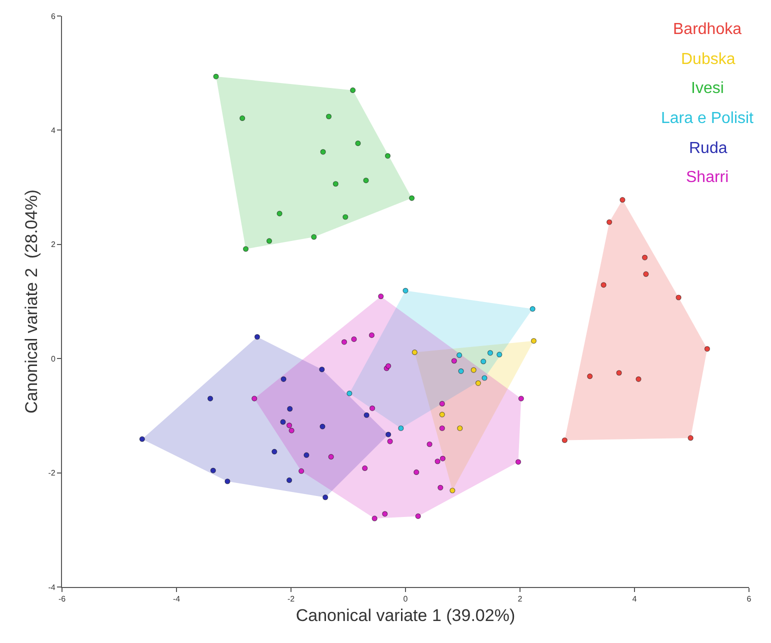  I want to click on y-tick-label: 2, so click(53, 245).